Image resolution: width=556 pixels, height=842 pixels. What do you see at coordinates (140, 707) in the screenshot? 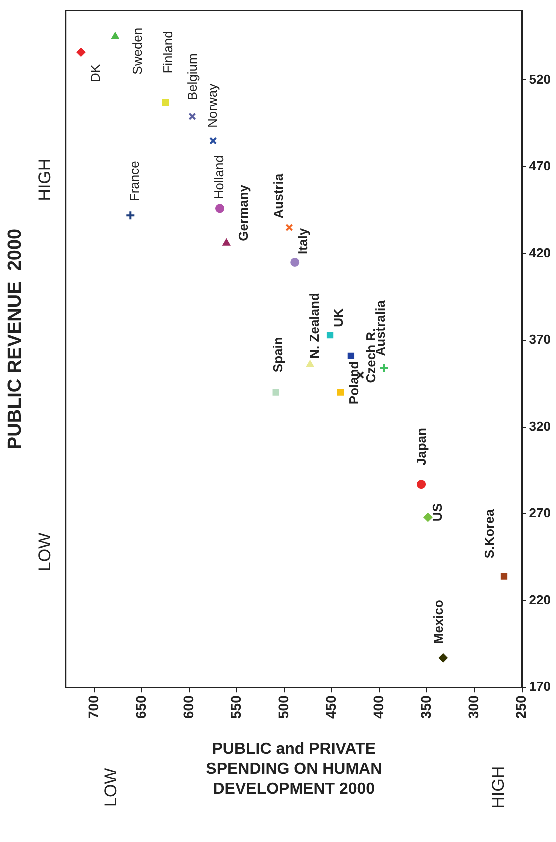
I see `x-tick-label: 650` at bounding box center [140, 707].